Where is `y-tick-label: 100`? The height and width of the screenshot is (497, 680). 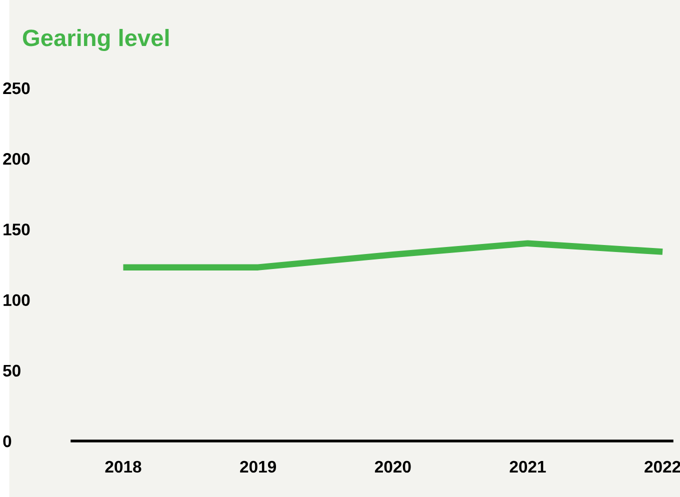
y-tick-label: 100 is located at coordinates (17, 300).